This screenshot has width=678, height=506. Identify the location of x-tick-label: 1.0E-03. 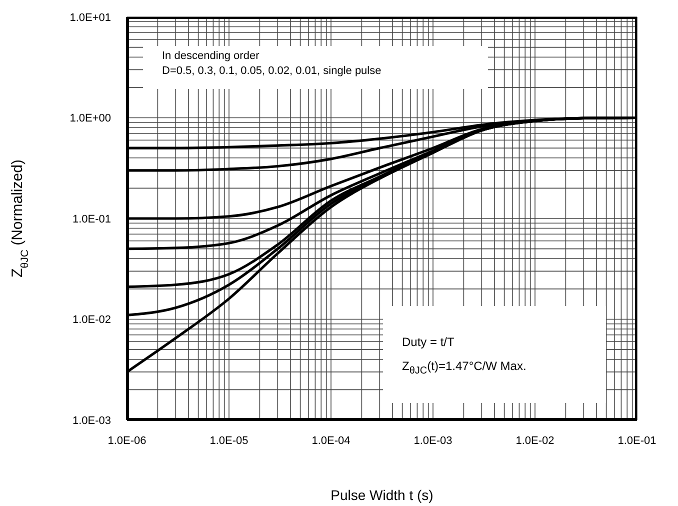
(433, 440).